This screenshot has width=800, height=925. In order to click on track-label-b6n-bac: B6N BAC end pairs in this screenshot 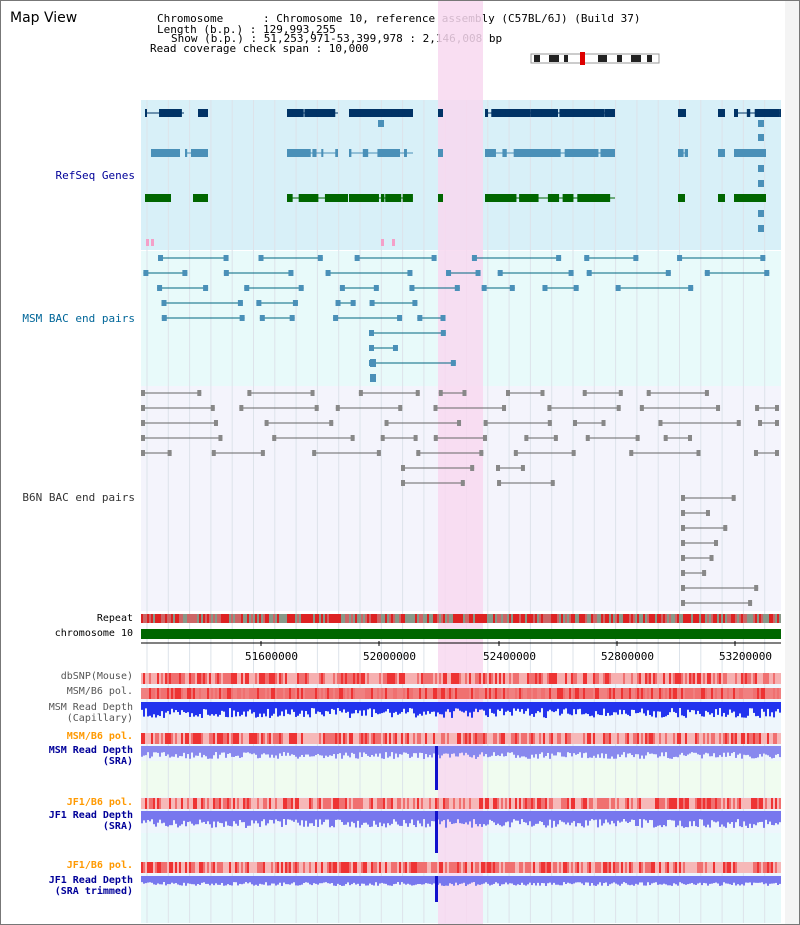, I will do `click(78, 497)`.